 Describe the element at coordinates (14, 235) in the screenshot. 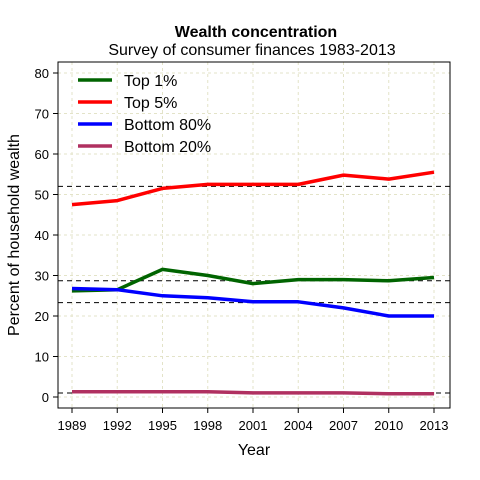

I see `y-axis-label: Percent of household wealth` at that location.